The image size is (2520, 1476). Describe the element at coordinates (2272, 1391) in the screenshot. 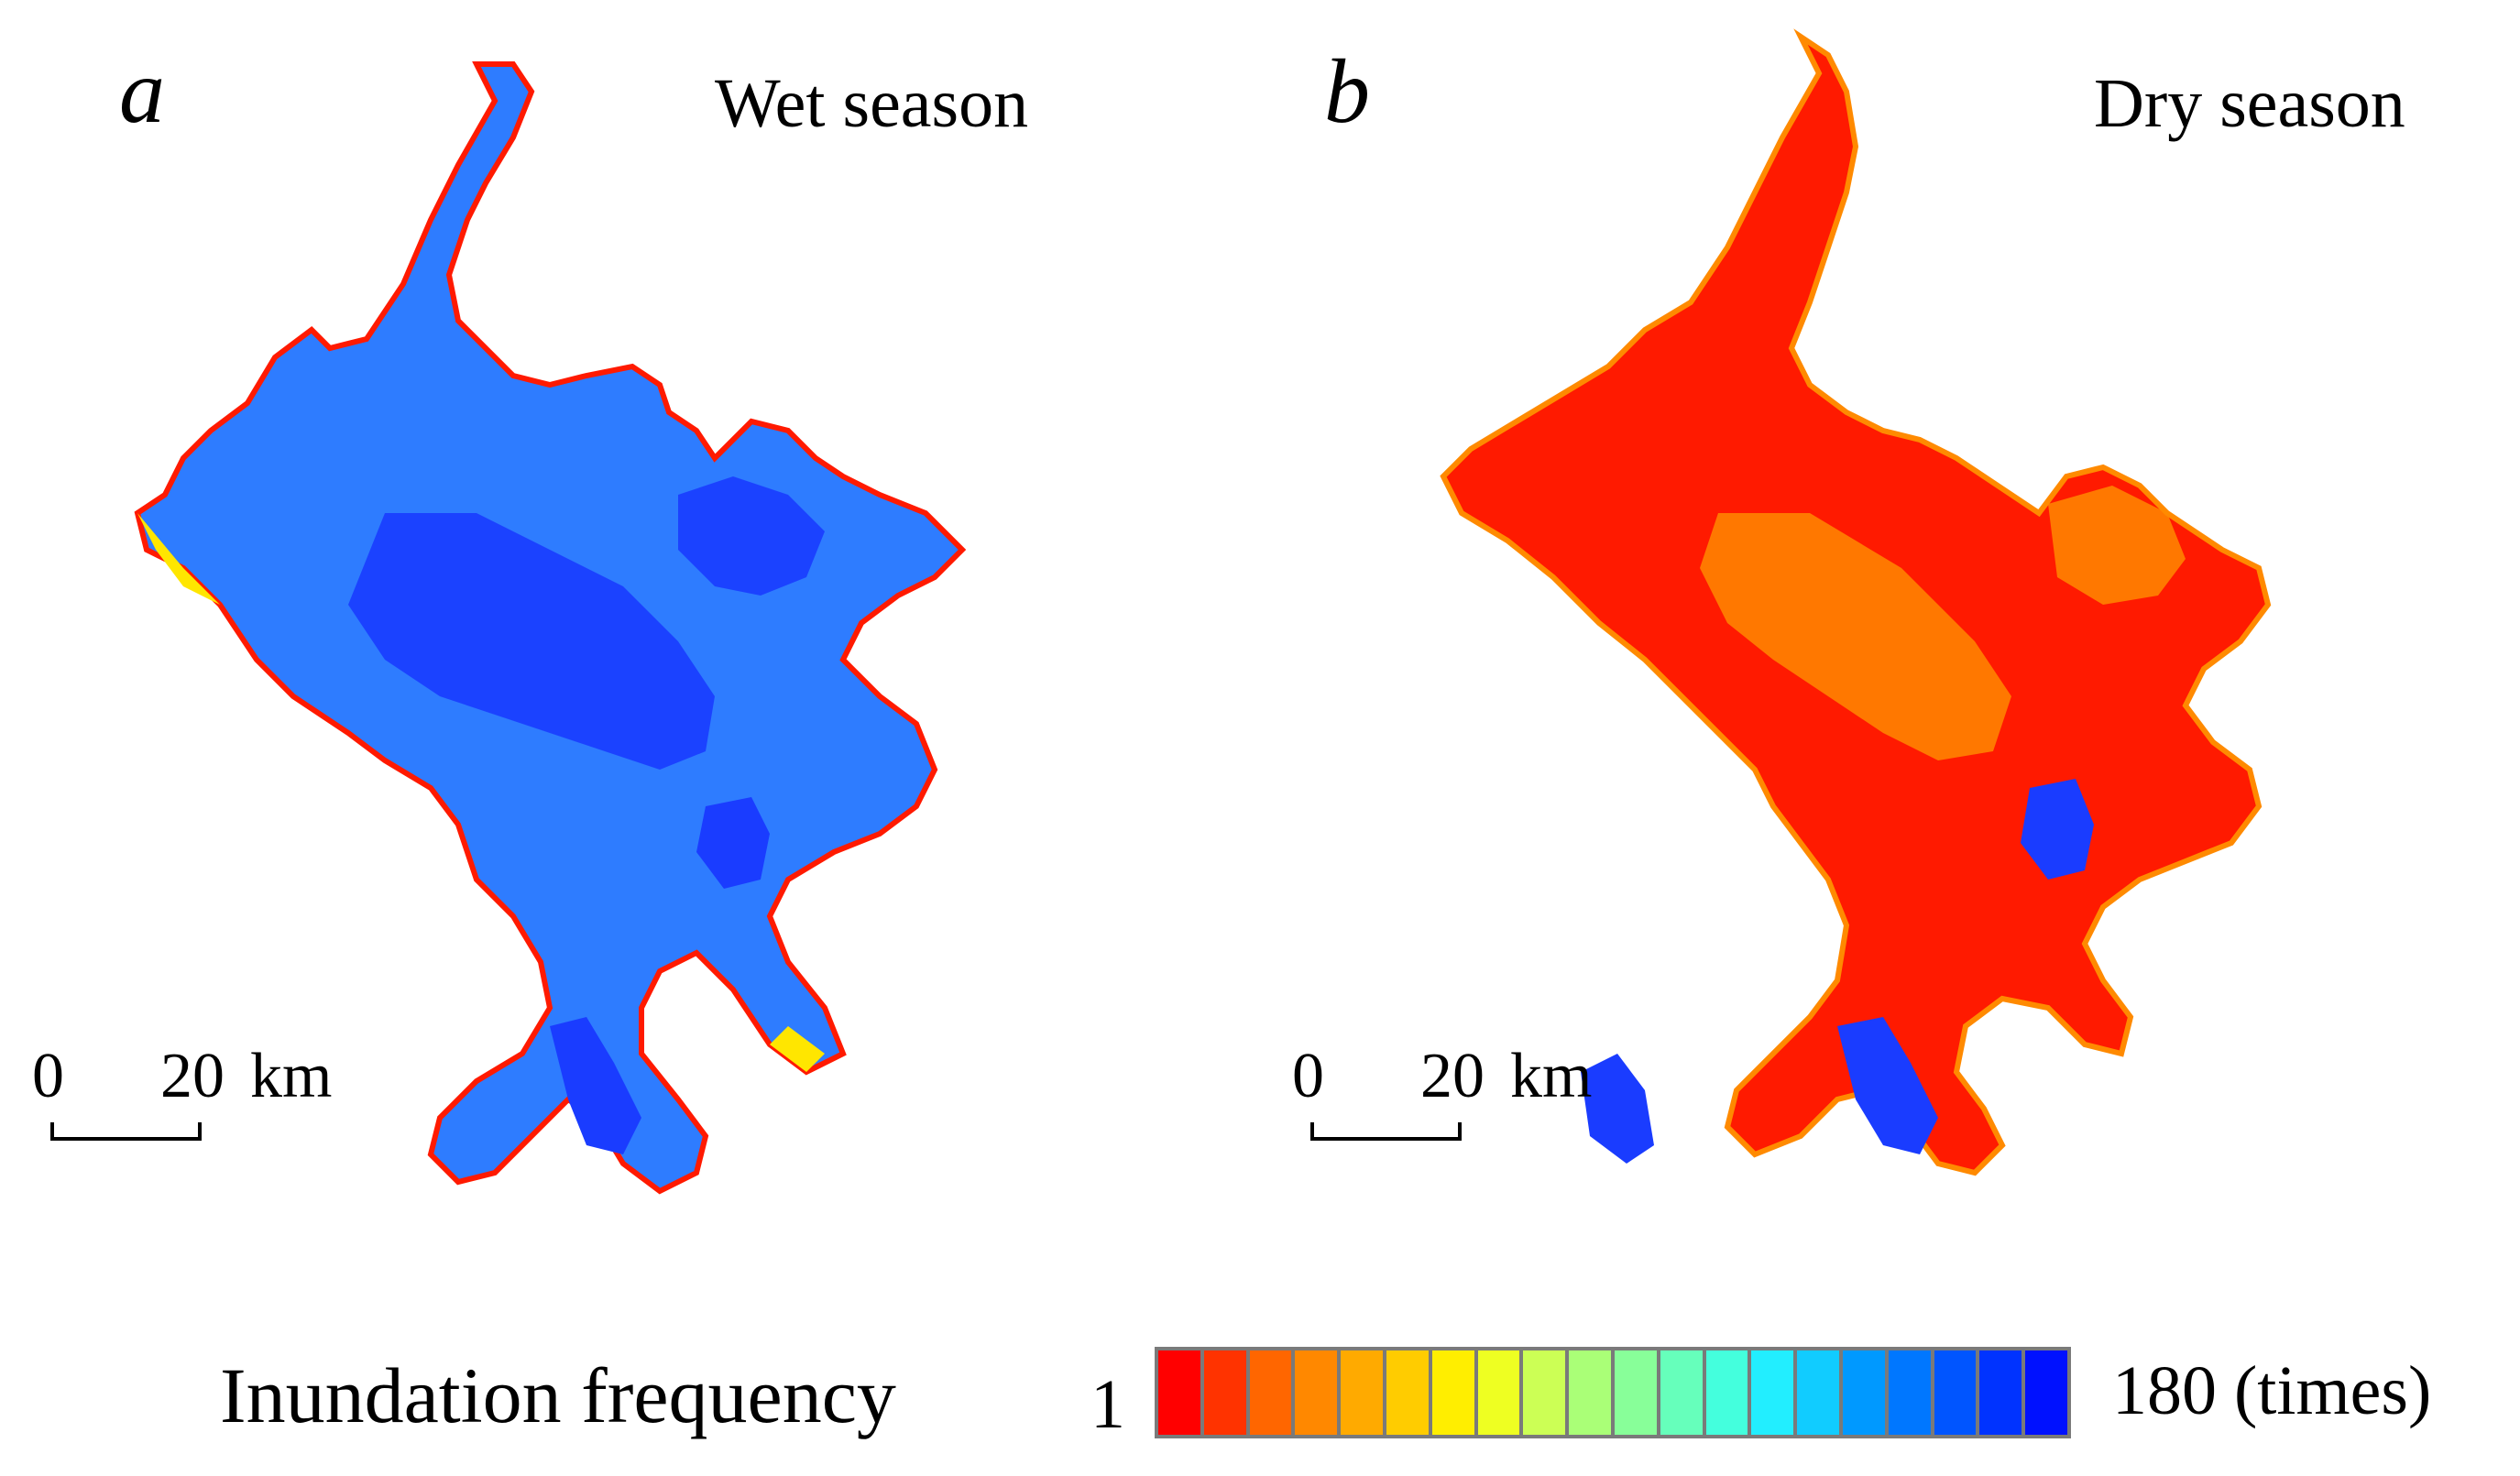

I see `legend-max-label: 180 (times)` at that location.